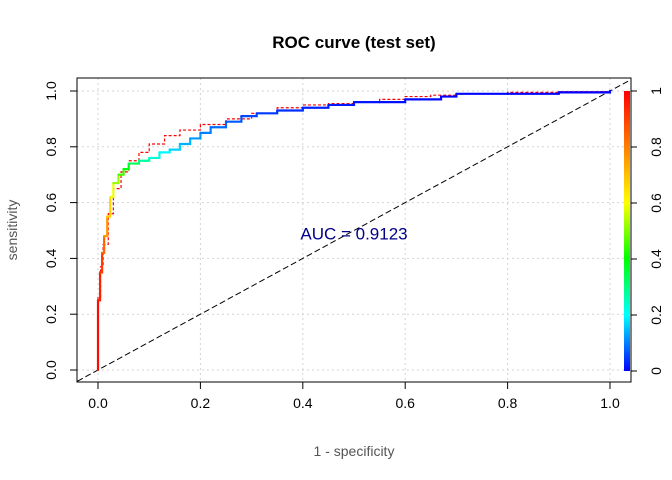 Image resolution: width=672 pixels, height=480 pixels. Describe the element at coordinates (303, 403) in the screenshot. I see `x-tick-label: 0.4` at that location.